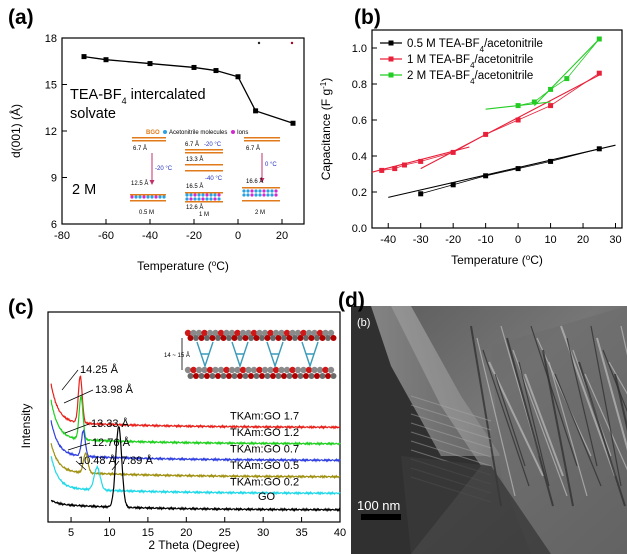  What do you see at coordinates (110, 423) in the screenshot?
I see `peak-label: 13.33 Å` at bounding box center [110, 423].